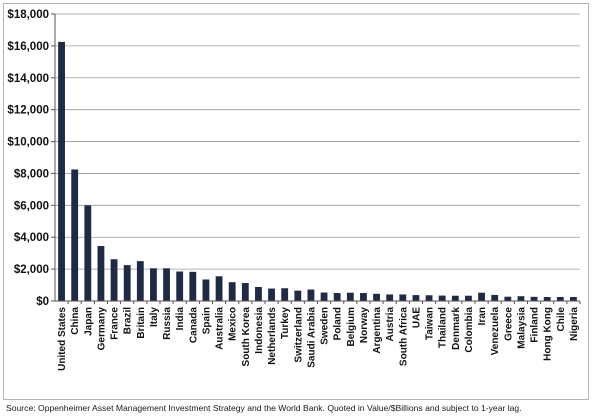 This screenshot has height=419, width=592. Describe the element at coordinates (62, 339) in the screenshot. I see `x-tick-label: United States` at that location.